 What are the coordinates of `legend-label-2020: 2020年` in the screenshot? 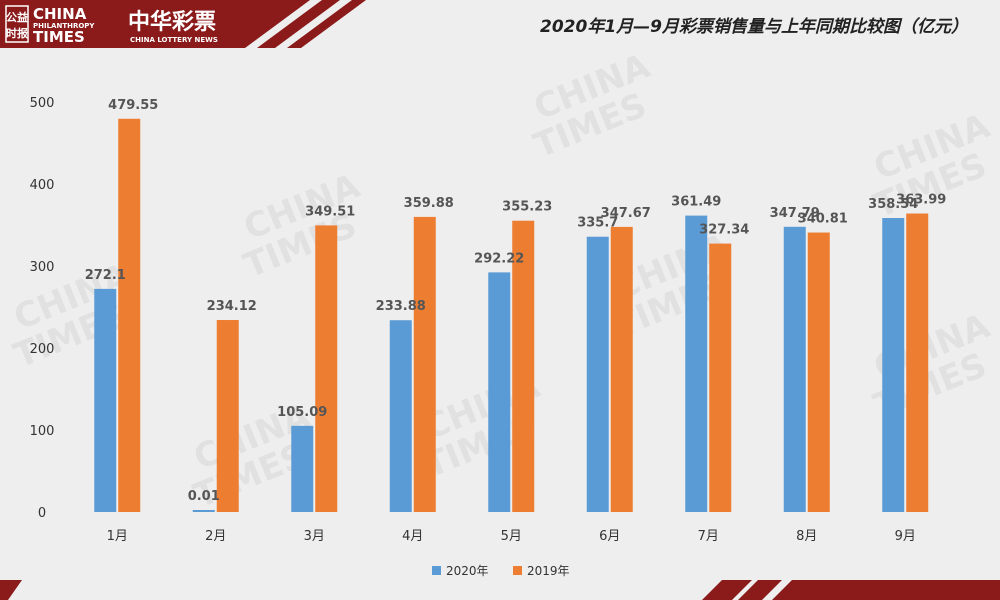 It's located at (467, 571).